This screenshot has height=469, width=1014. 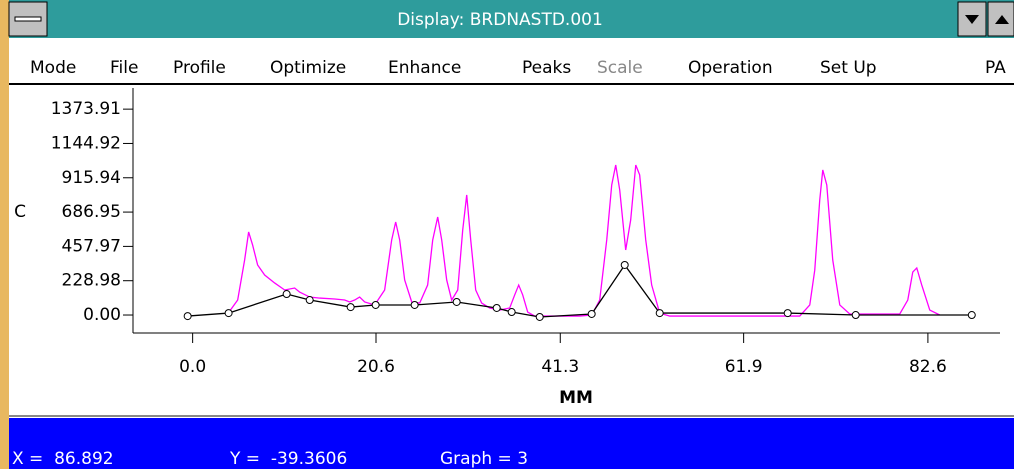 What do you see at coordinates (620, 68) in the screenshot?
I see `menu-item: Scale` at bounding box center [620, 68].